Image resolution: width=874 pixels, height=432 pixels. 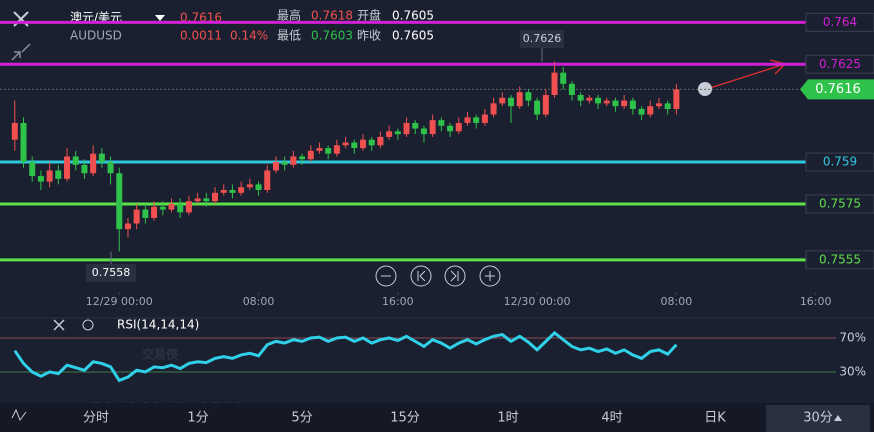 I want to click on rsi-level-label: 70%, so click(x=852, y=337).